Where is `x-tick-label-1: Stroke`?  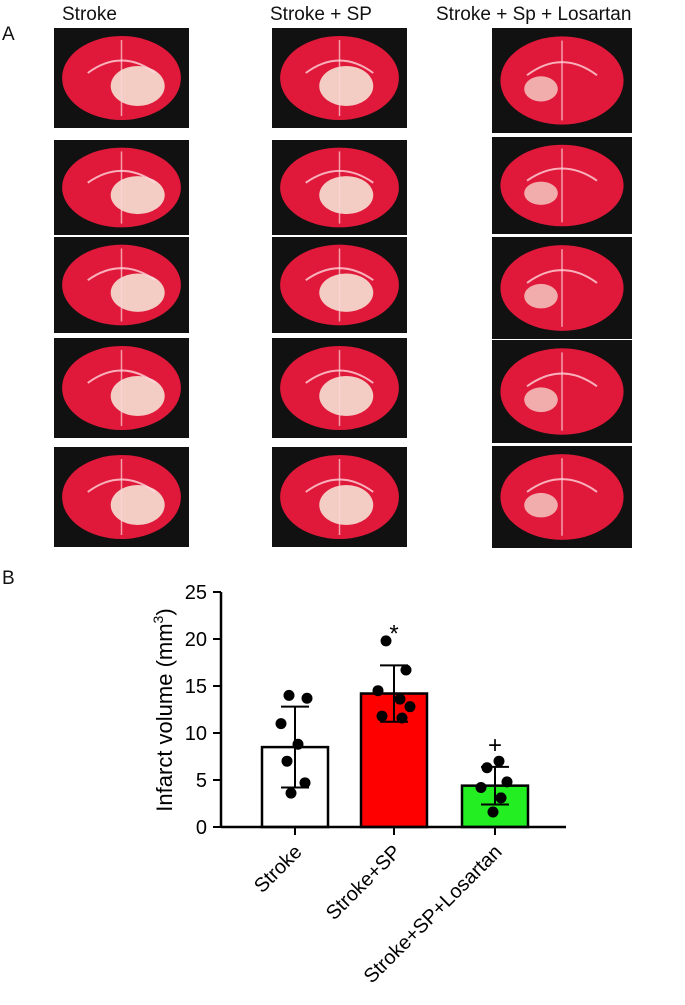
x-tick-label-1: Stroke is located at coordinates (278, 869).